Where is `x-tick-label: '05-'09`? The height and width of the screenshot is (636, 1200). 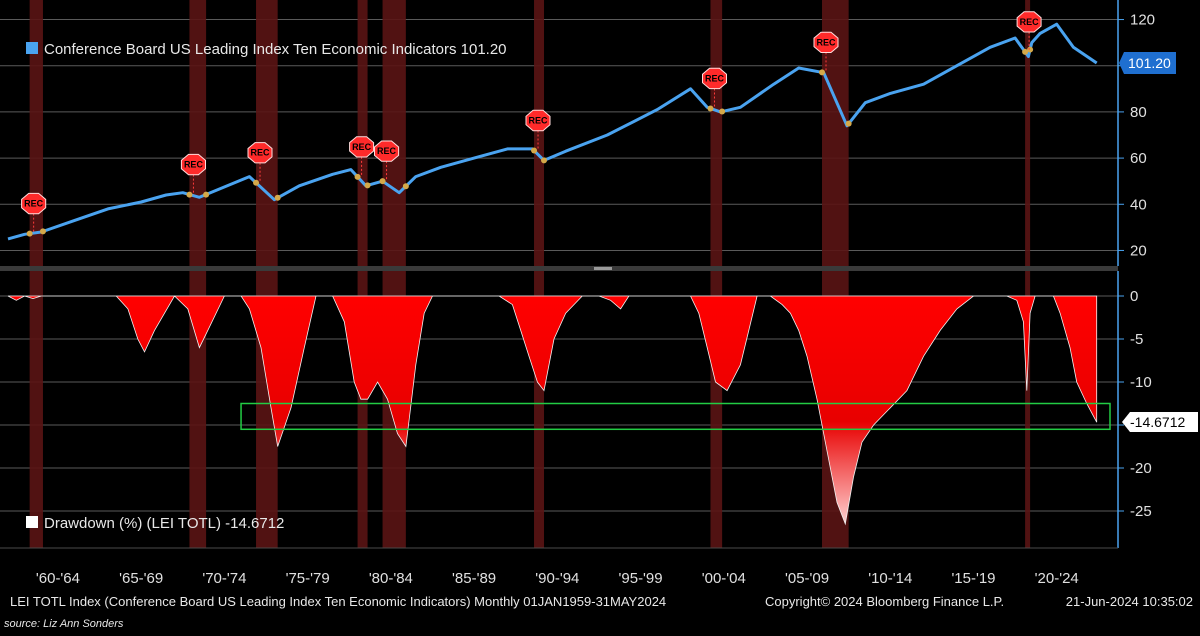 x-tick-label: '05-'09 is located at coordinates (807, 578).